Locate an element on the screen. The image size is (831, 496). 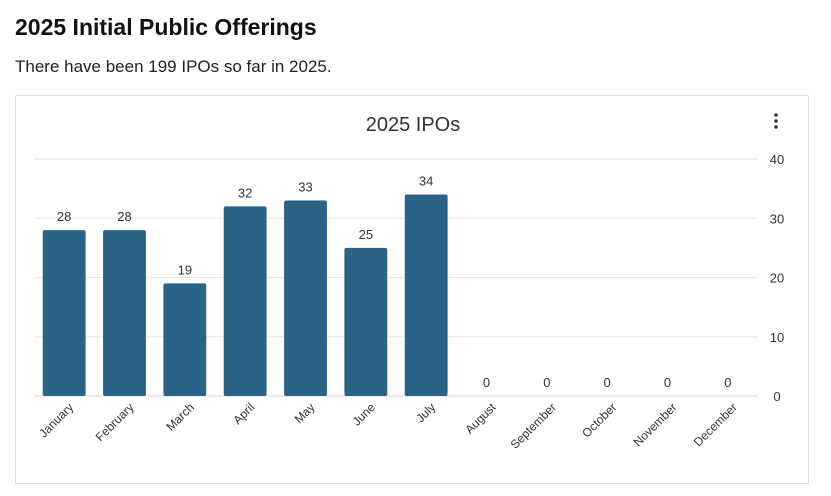
y-tick-label: 0 is located at coordinates (776, 396).